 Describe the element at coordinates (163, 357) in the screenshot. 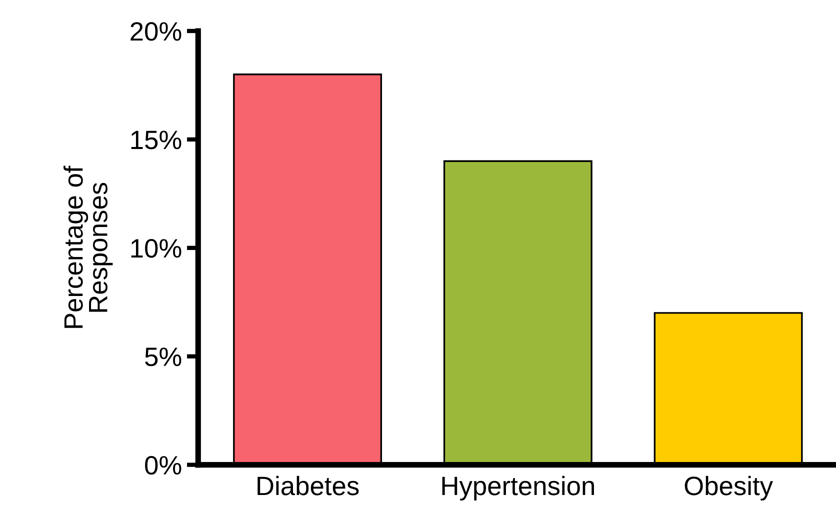

I see `y-tick-label: 5%` at that location.